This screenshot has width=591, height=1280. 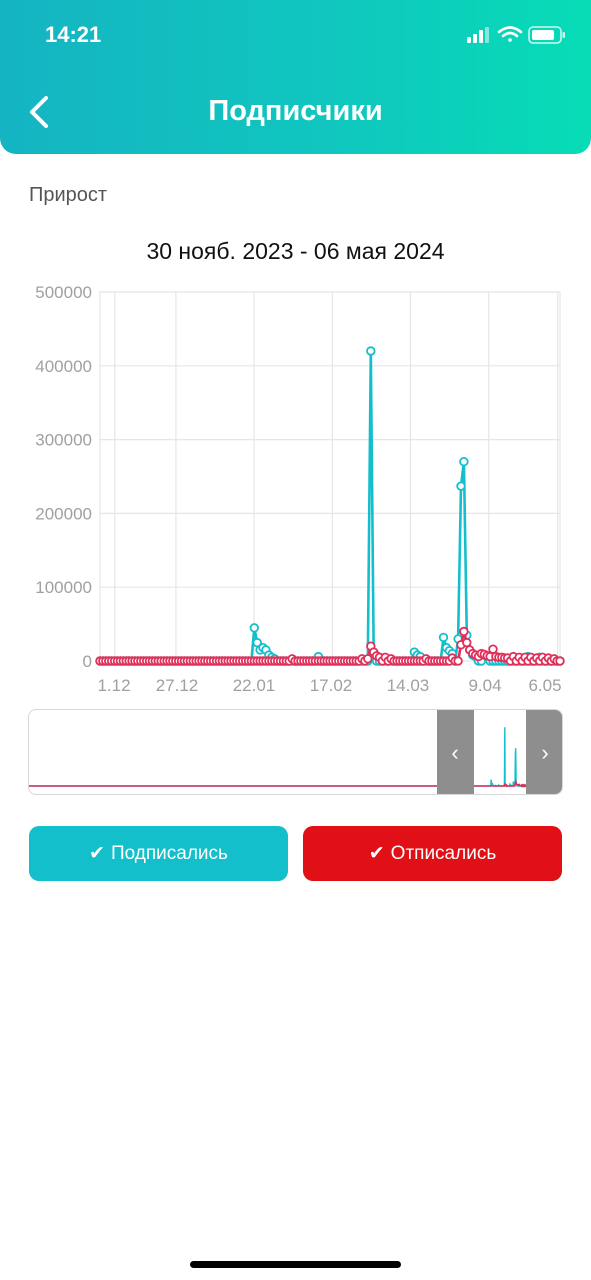 I want to click on wifi-icon, so click(x=510, y=34).